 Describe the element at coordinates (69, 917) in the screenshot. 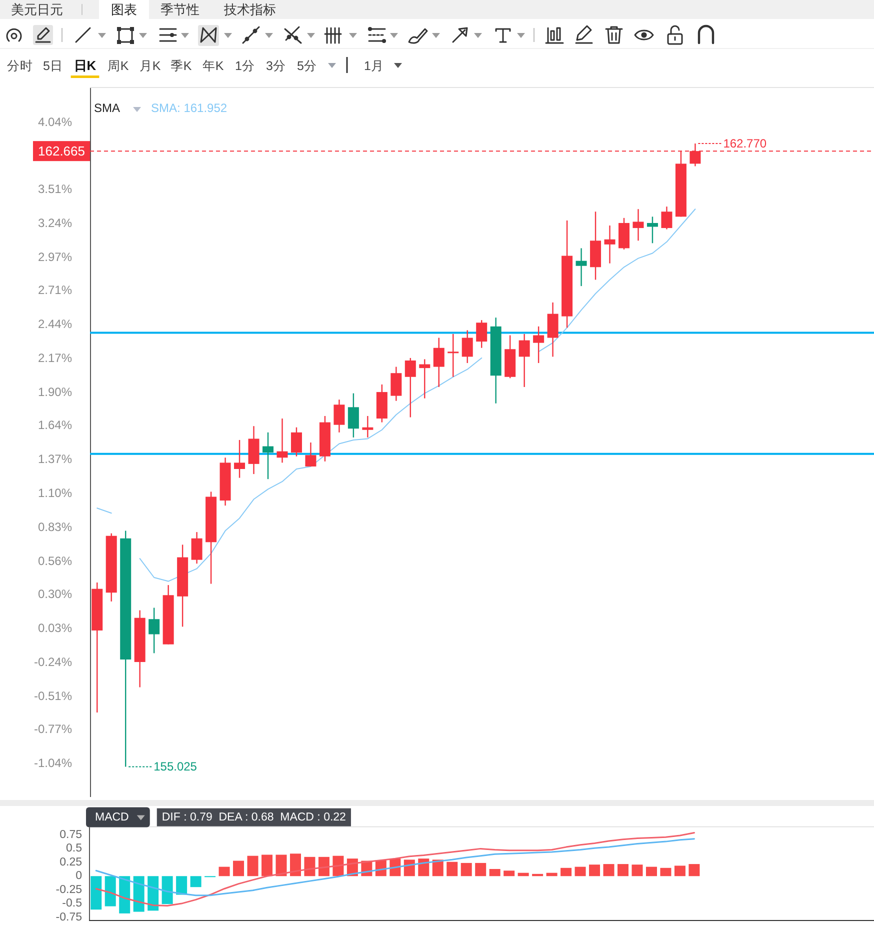

I see `y-tick-label: -0.75` at that location.